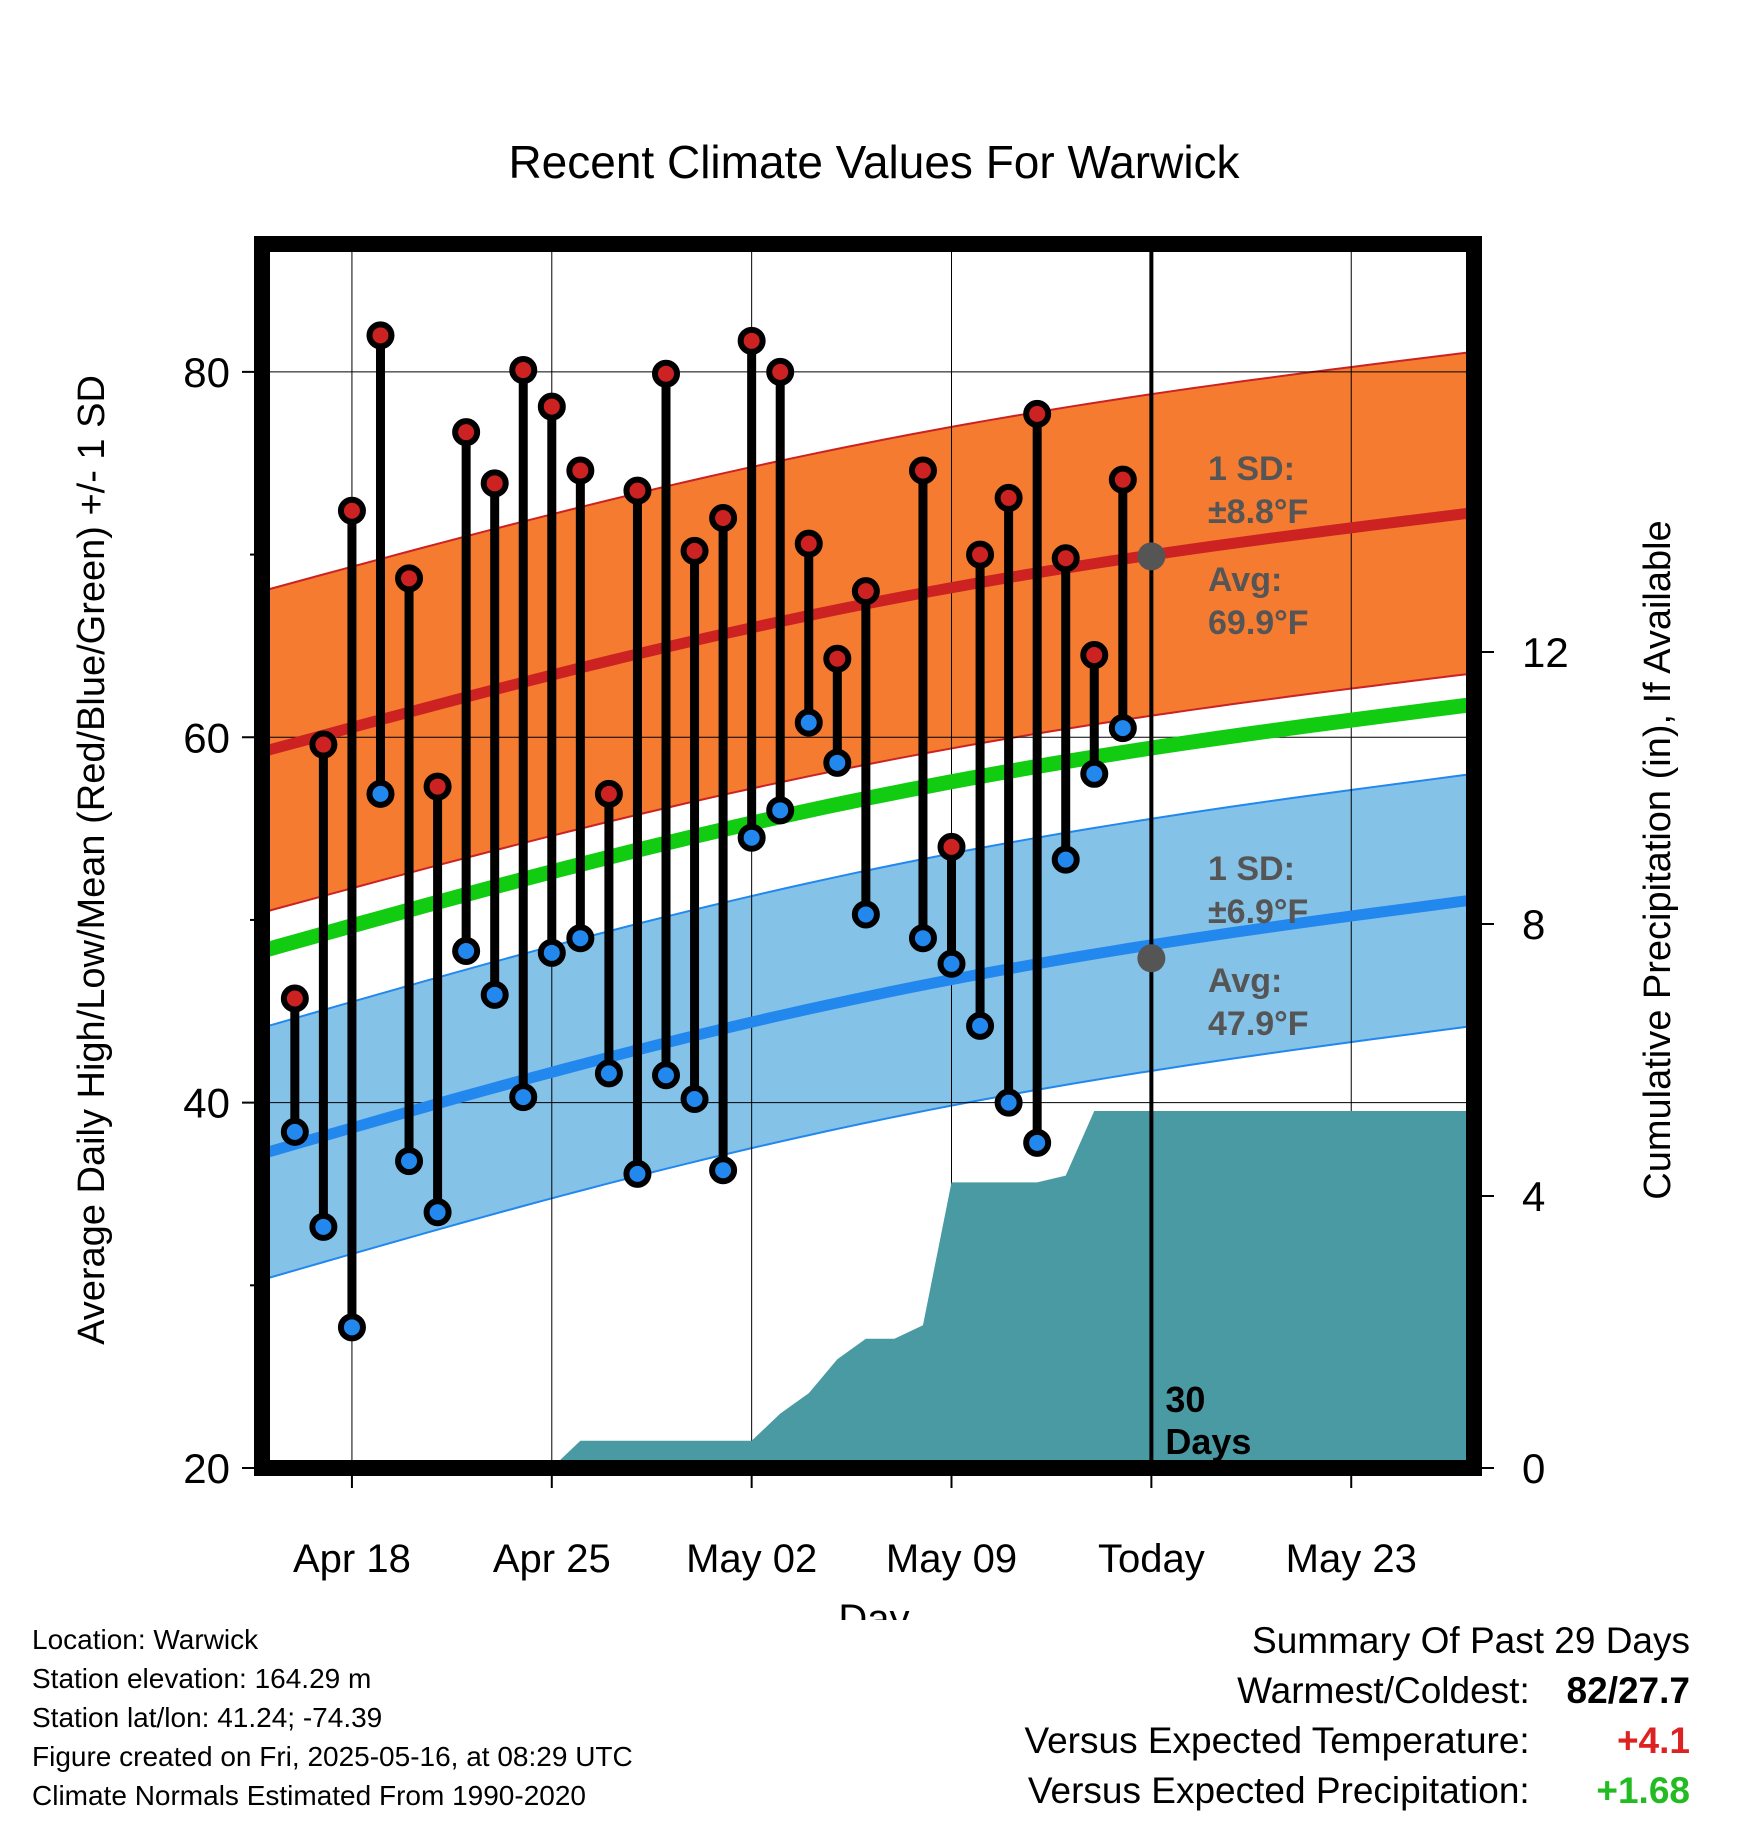 This screenshot has width=1748, height=1828. I want to click on x-axis-label: Day, so click(873, 1608).